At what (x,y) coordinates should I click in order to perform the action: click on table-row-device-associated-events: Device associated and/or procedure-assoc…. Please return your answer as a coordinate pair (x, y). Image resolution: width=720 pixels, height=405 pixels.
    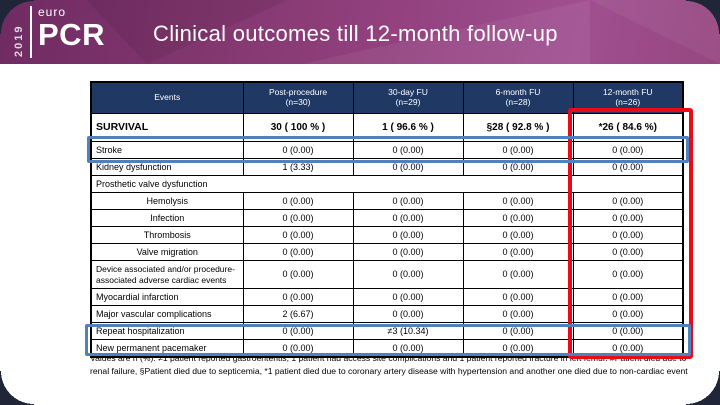
    Looking at the image, I should click on (387, 274).